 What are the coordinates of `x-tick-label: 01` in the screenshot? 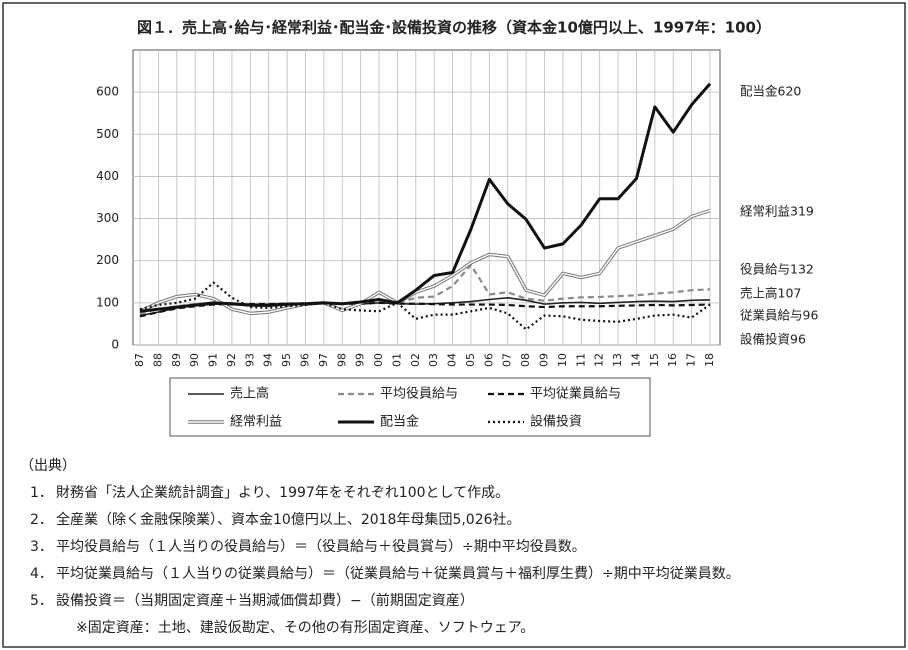 It's located at (396, 360).